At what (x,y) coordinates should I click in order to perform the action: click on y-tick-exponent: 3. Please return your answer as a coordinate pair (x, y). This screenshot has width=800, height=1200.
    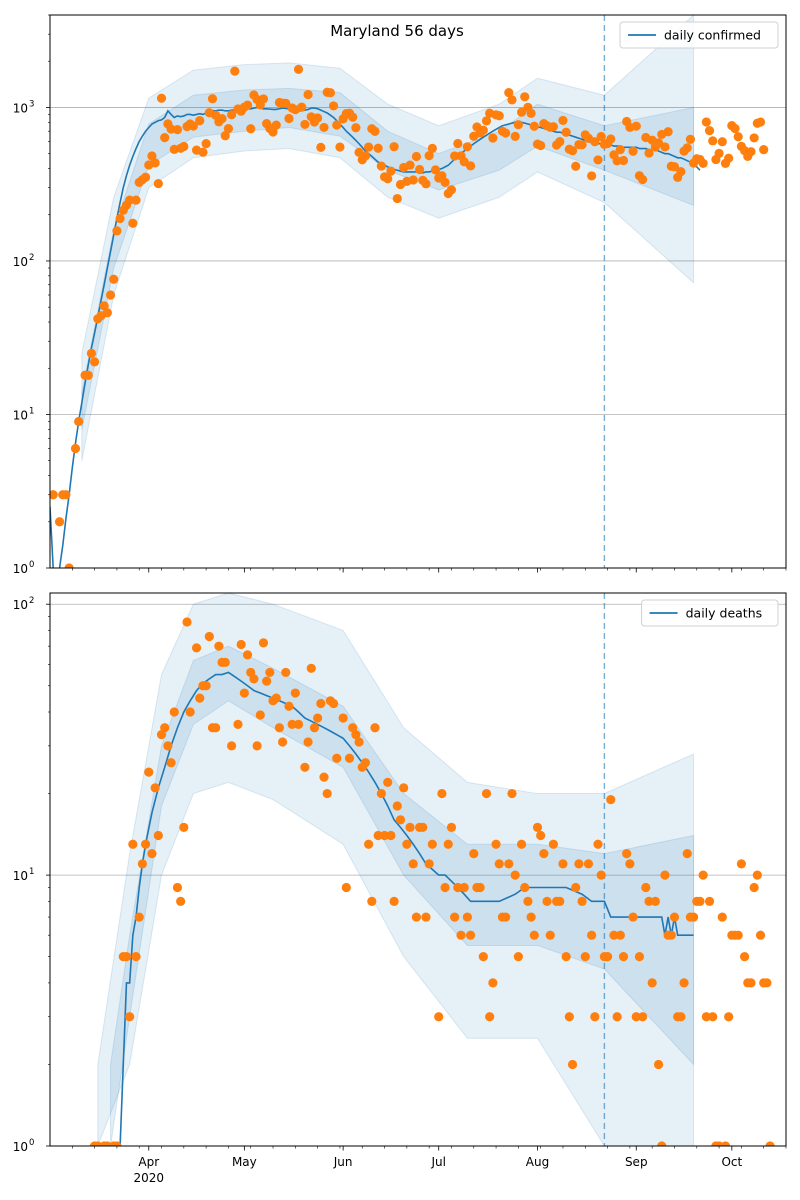
    Looking at the image, I should click on (31, 104).